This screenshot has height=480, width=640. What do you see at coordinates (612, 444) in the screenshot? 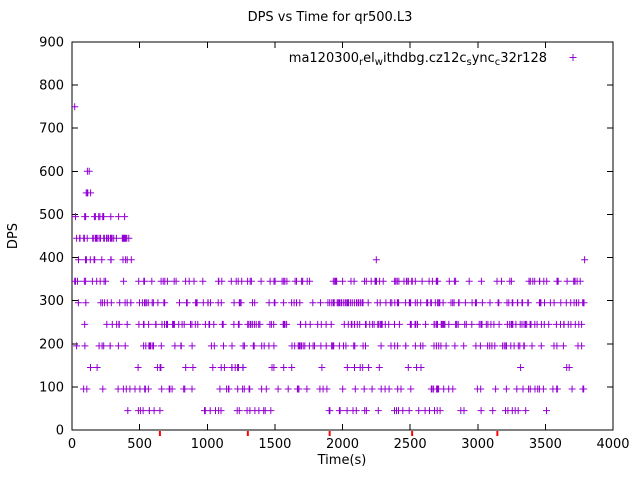
I see `x-tick-label: 4000` at bounding box center [612, 444].